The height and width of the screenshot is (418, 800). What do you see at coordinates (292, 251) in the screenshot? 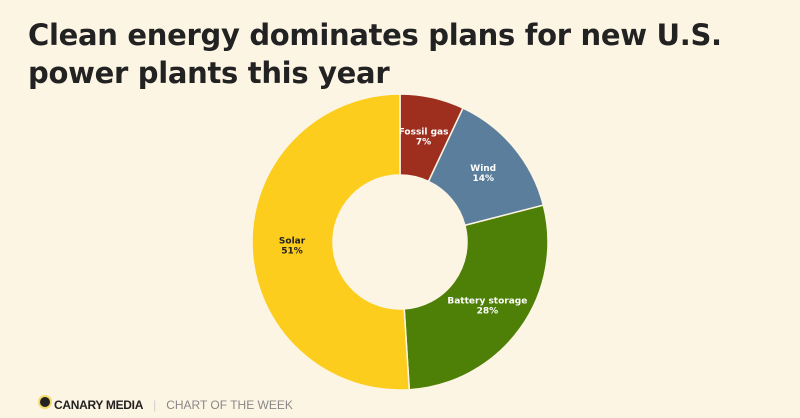
I see `slice-value-label: 51%` at bounding box center [292, 251].